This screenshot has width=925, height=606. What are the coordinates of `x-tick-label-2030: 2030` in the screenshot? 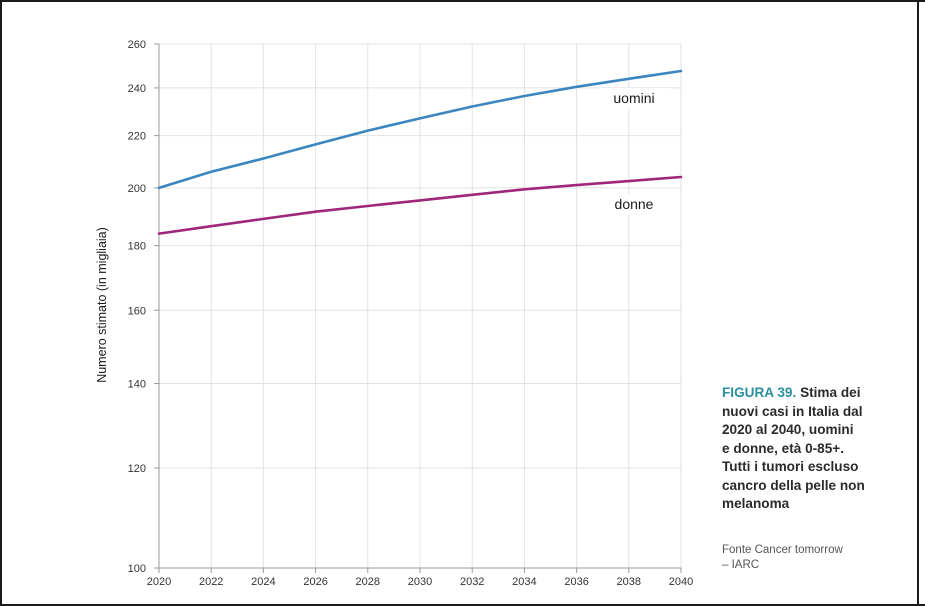 It's located at (420, 582).